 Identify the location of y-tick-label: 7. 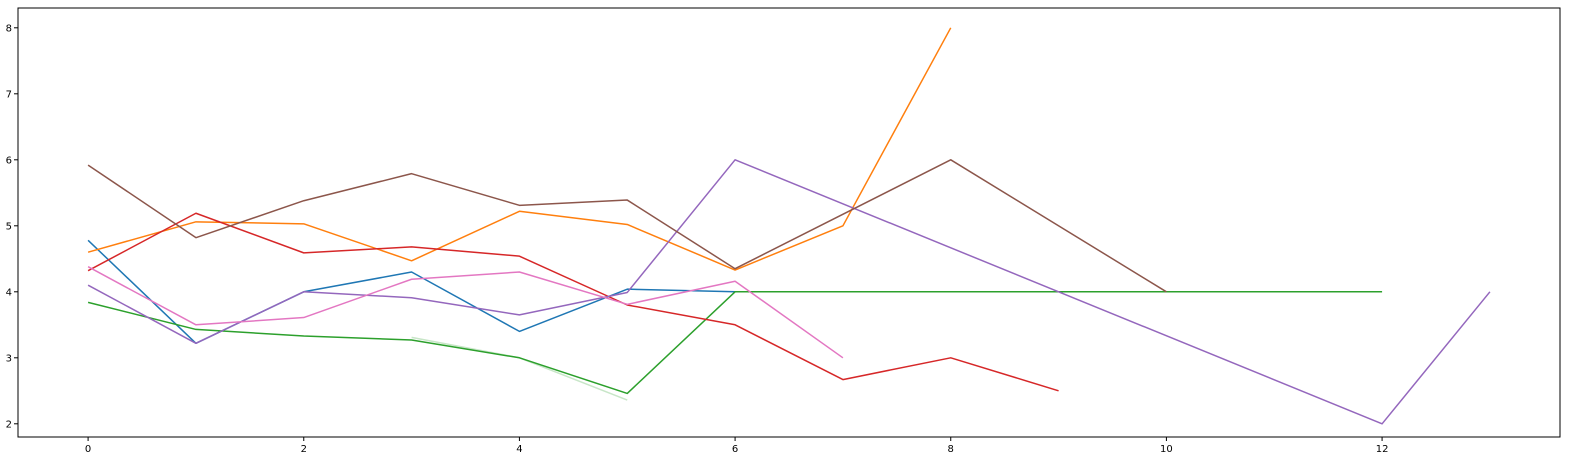
(9, 94).